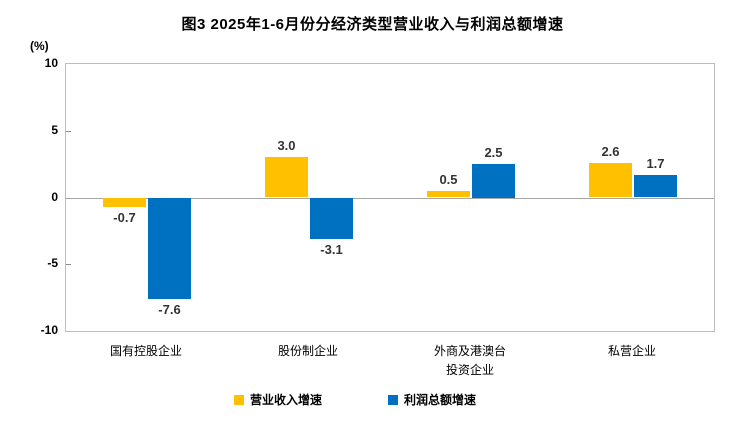 This screenshot has width=745, height=426. I want to click on x-axis-category-label: 外商及港澳台 投资企业, so click(469, 360).